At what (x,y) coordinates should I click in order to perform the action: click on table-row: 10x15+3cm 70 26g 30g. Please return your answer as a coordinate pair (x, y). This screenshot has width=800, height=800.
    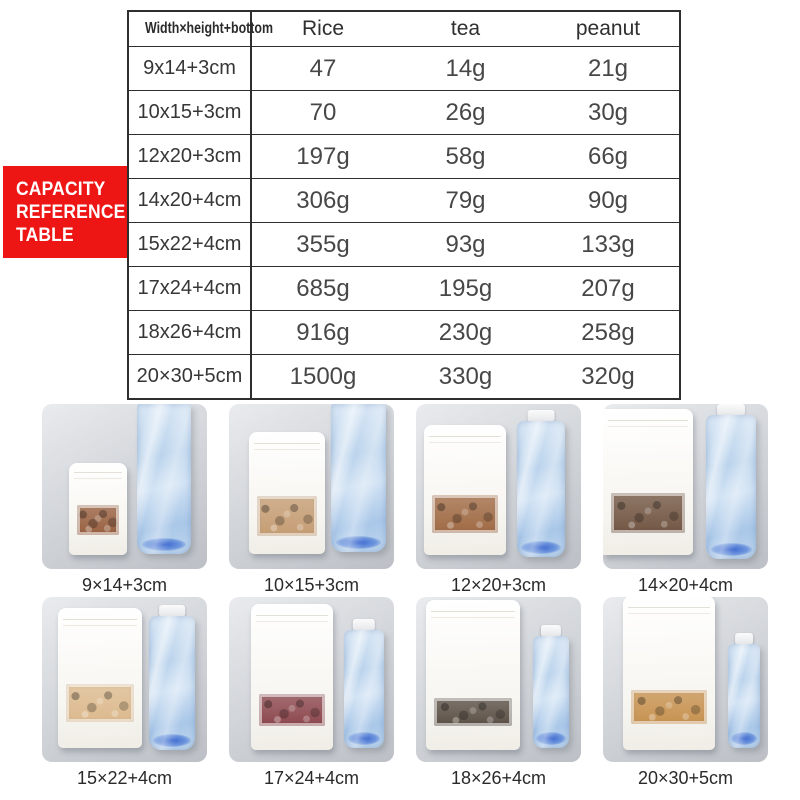
    Looking at the image, I should click on (404, 112).